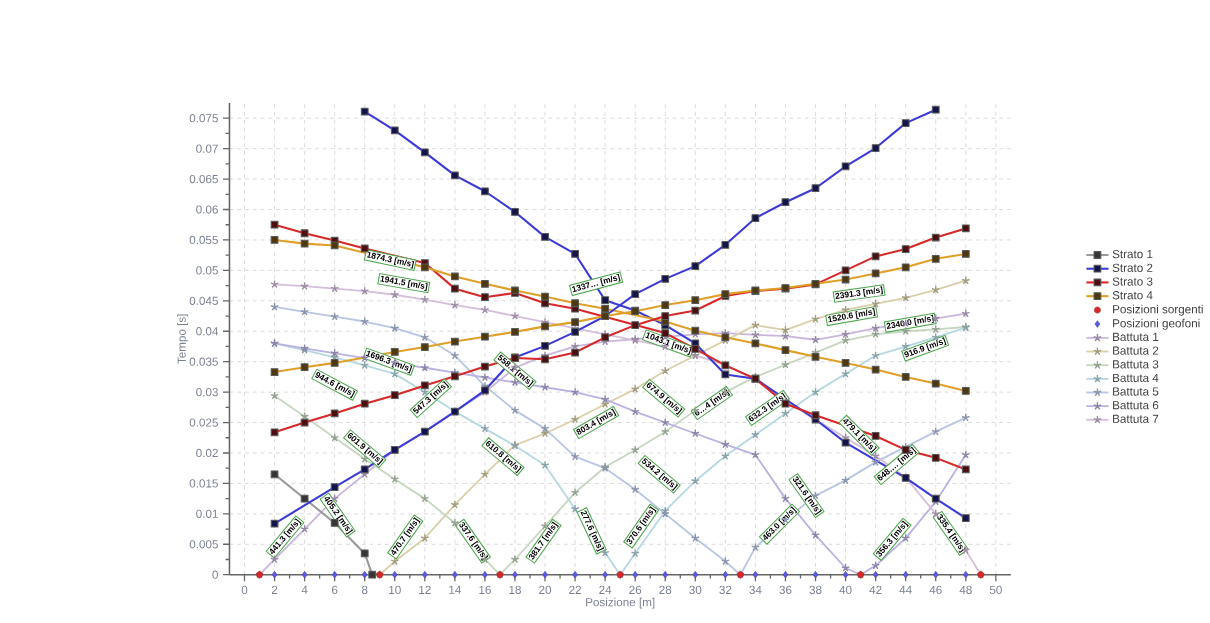 Image resolution: width=1210 pixels, height=623 pixels. I want to click on annotation: 1337… [m/s], so click(596, 283).